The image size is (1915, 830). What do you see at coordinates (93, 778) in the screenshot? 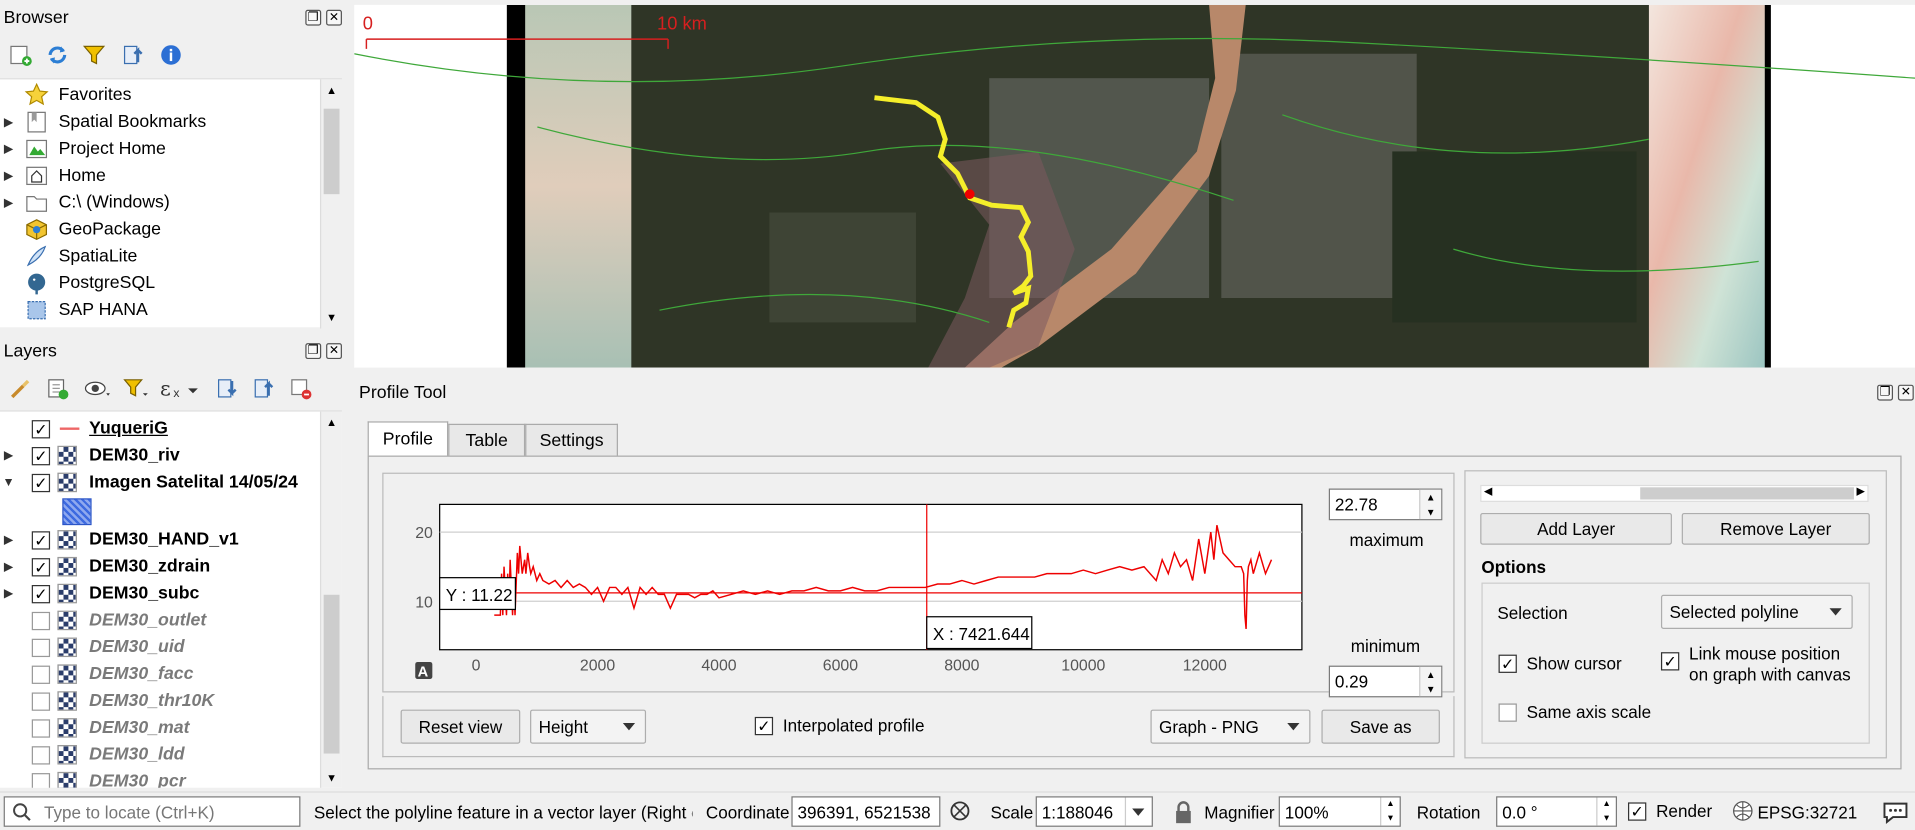
I see `layer-item-dem30-pcr: DEM30_pcr` at bounding box center [93, 778].